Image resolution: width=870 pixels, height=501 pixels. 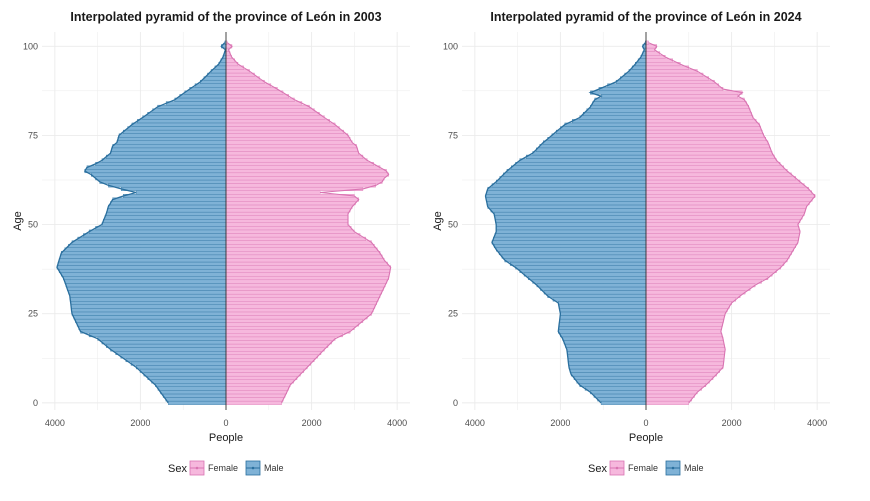 What do you see at coordinates (312, 423) in the screenshot?
I see `x-tick-label: 2000` at bounding box center [312, 423].